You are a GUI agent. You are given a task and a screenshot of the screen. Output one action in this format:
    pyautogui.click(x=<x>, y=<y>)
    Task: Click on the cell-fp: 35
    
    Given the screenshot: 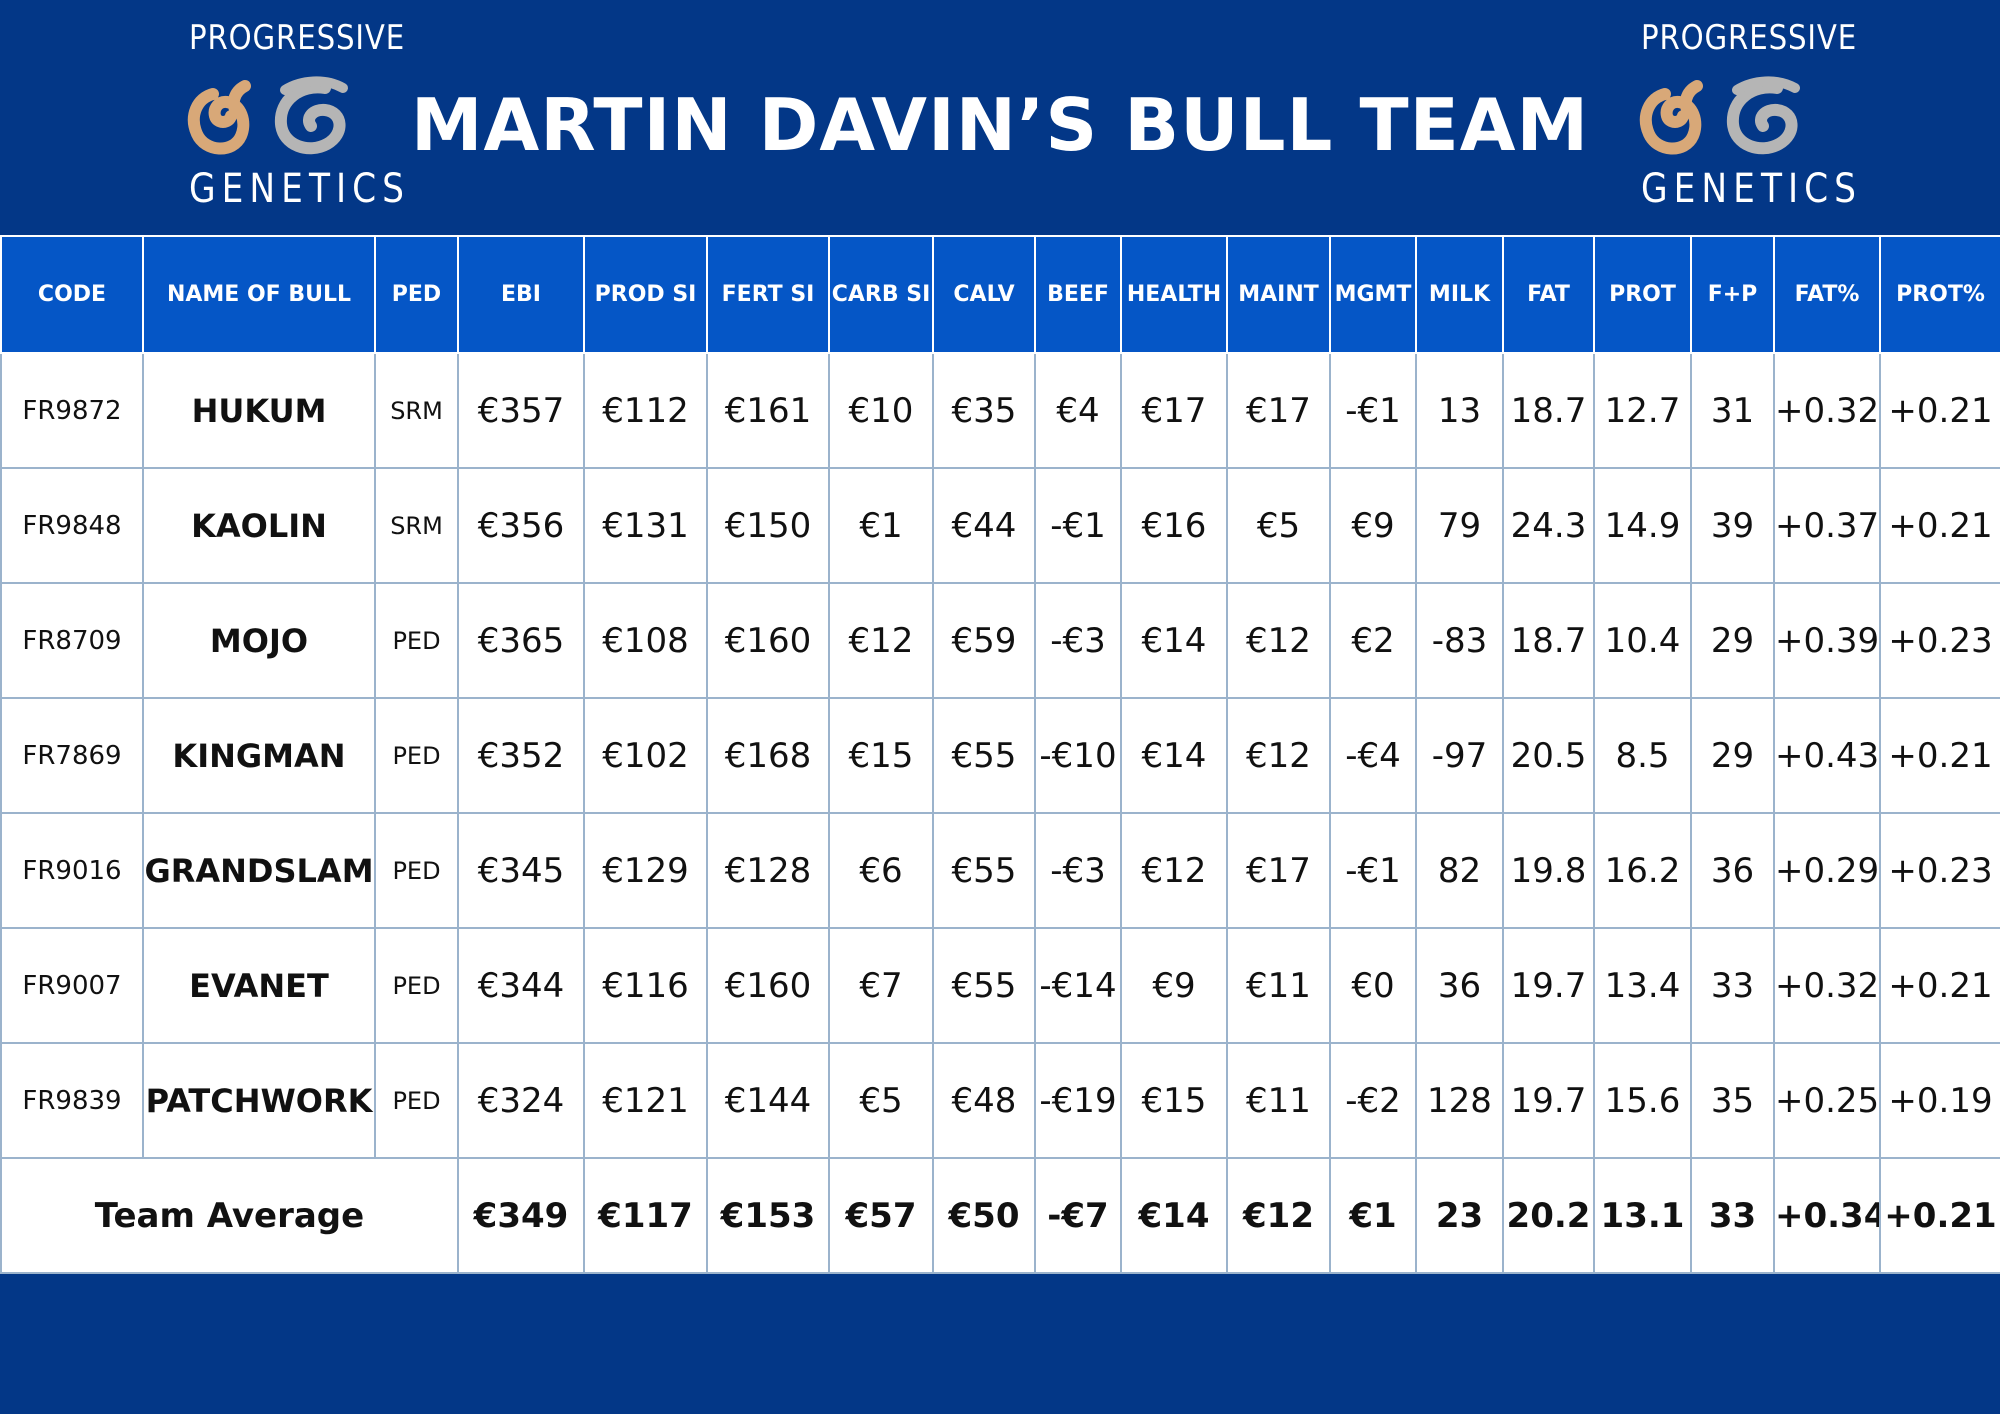 What is the action you would take?
    pyautogui.click(x=1732, y=1100)
    